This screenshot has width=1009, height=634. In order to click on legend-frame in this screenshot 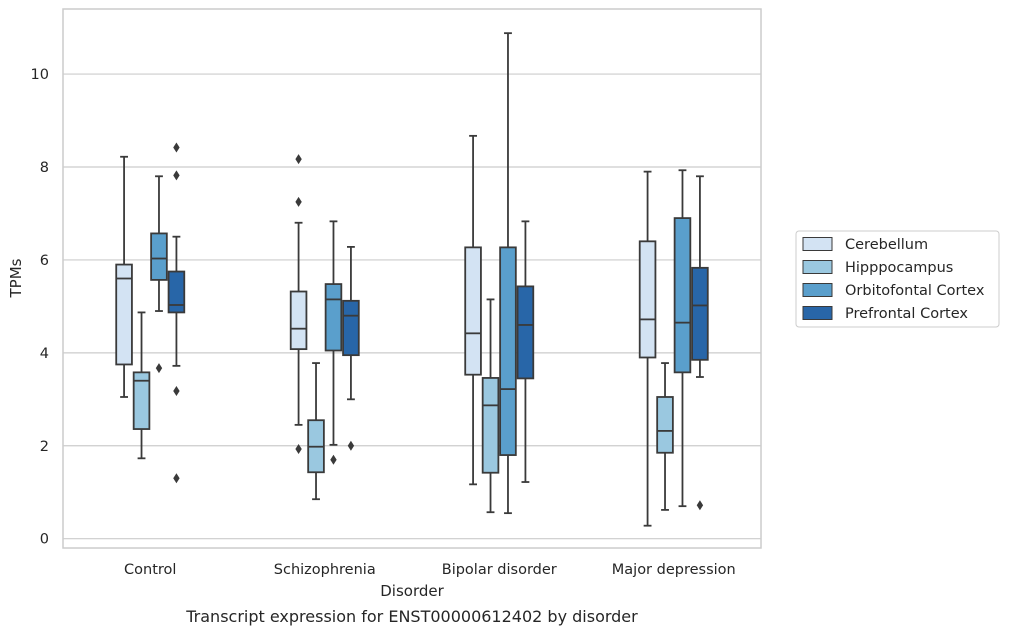, I will do `click(897, 279)`.